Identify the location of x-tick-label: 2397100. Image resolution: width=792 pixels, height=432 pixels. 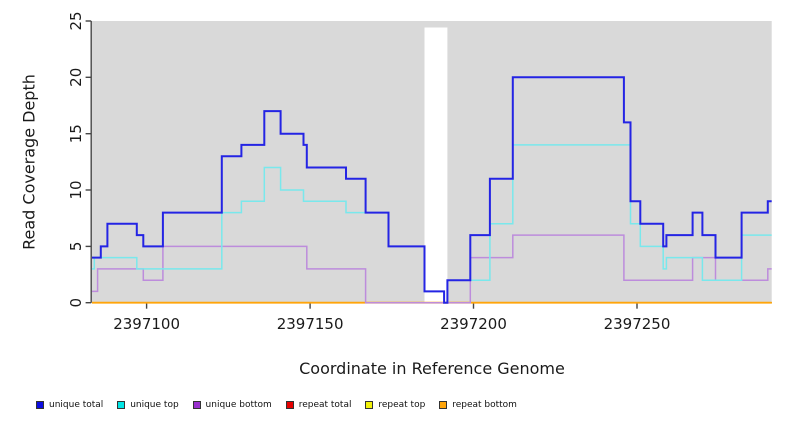
(146, 324).